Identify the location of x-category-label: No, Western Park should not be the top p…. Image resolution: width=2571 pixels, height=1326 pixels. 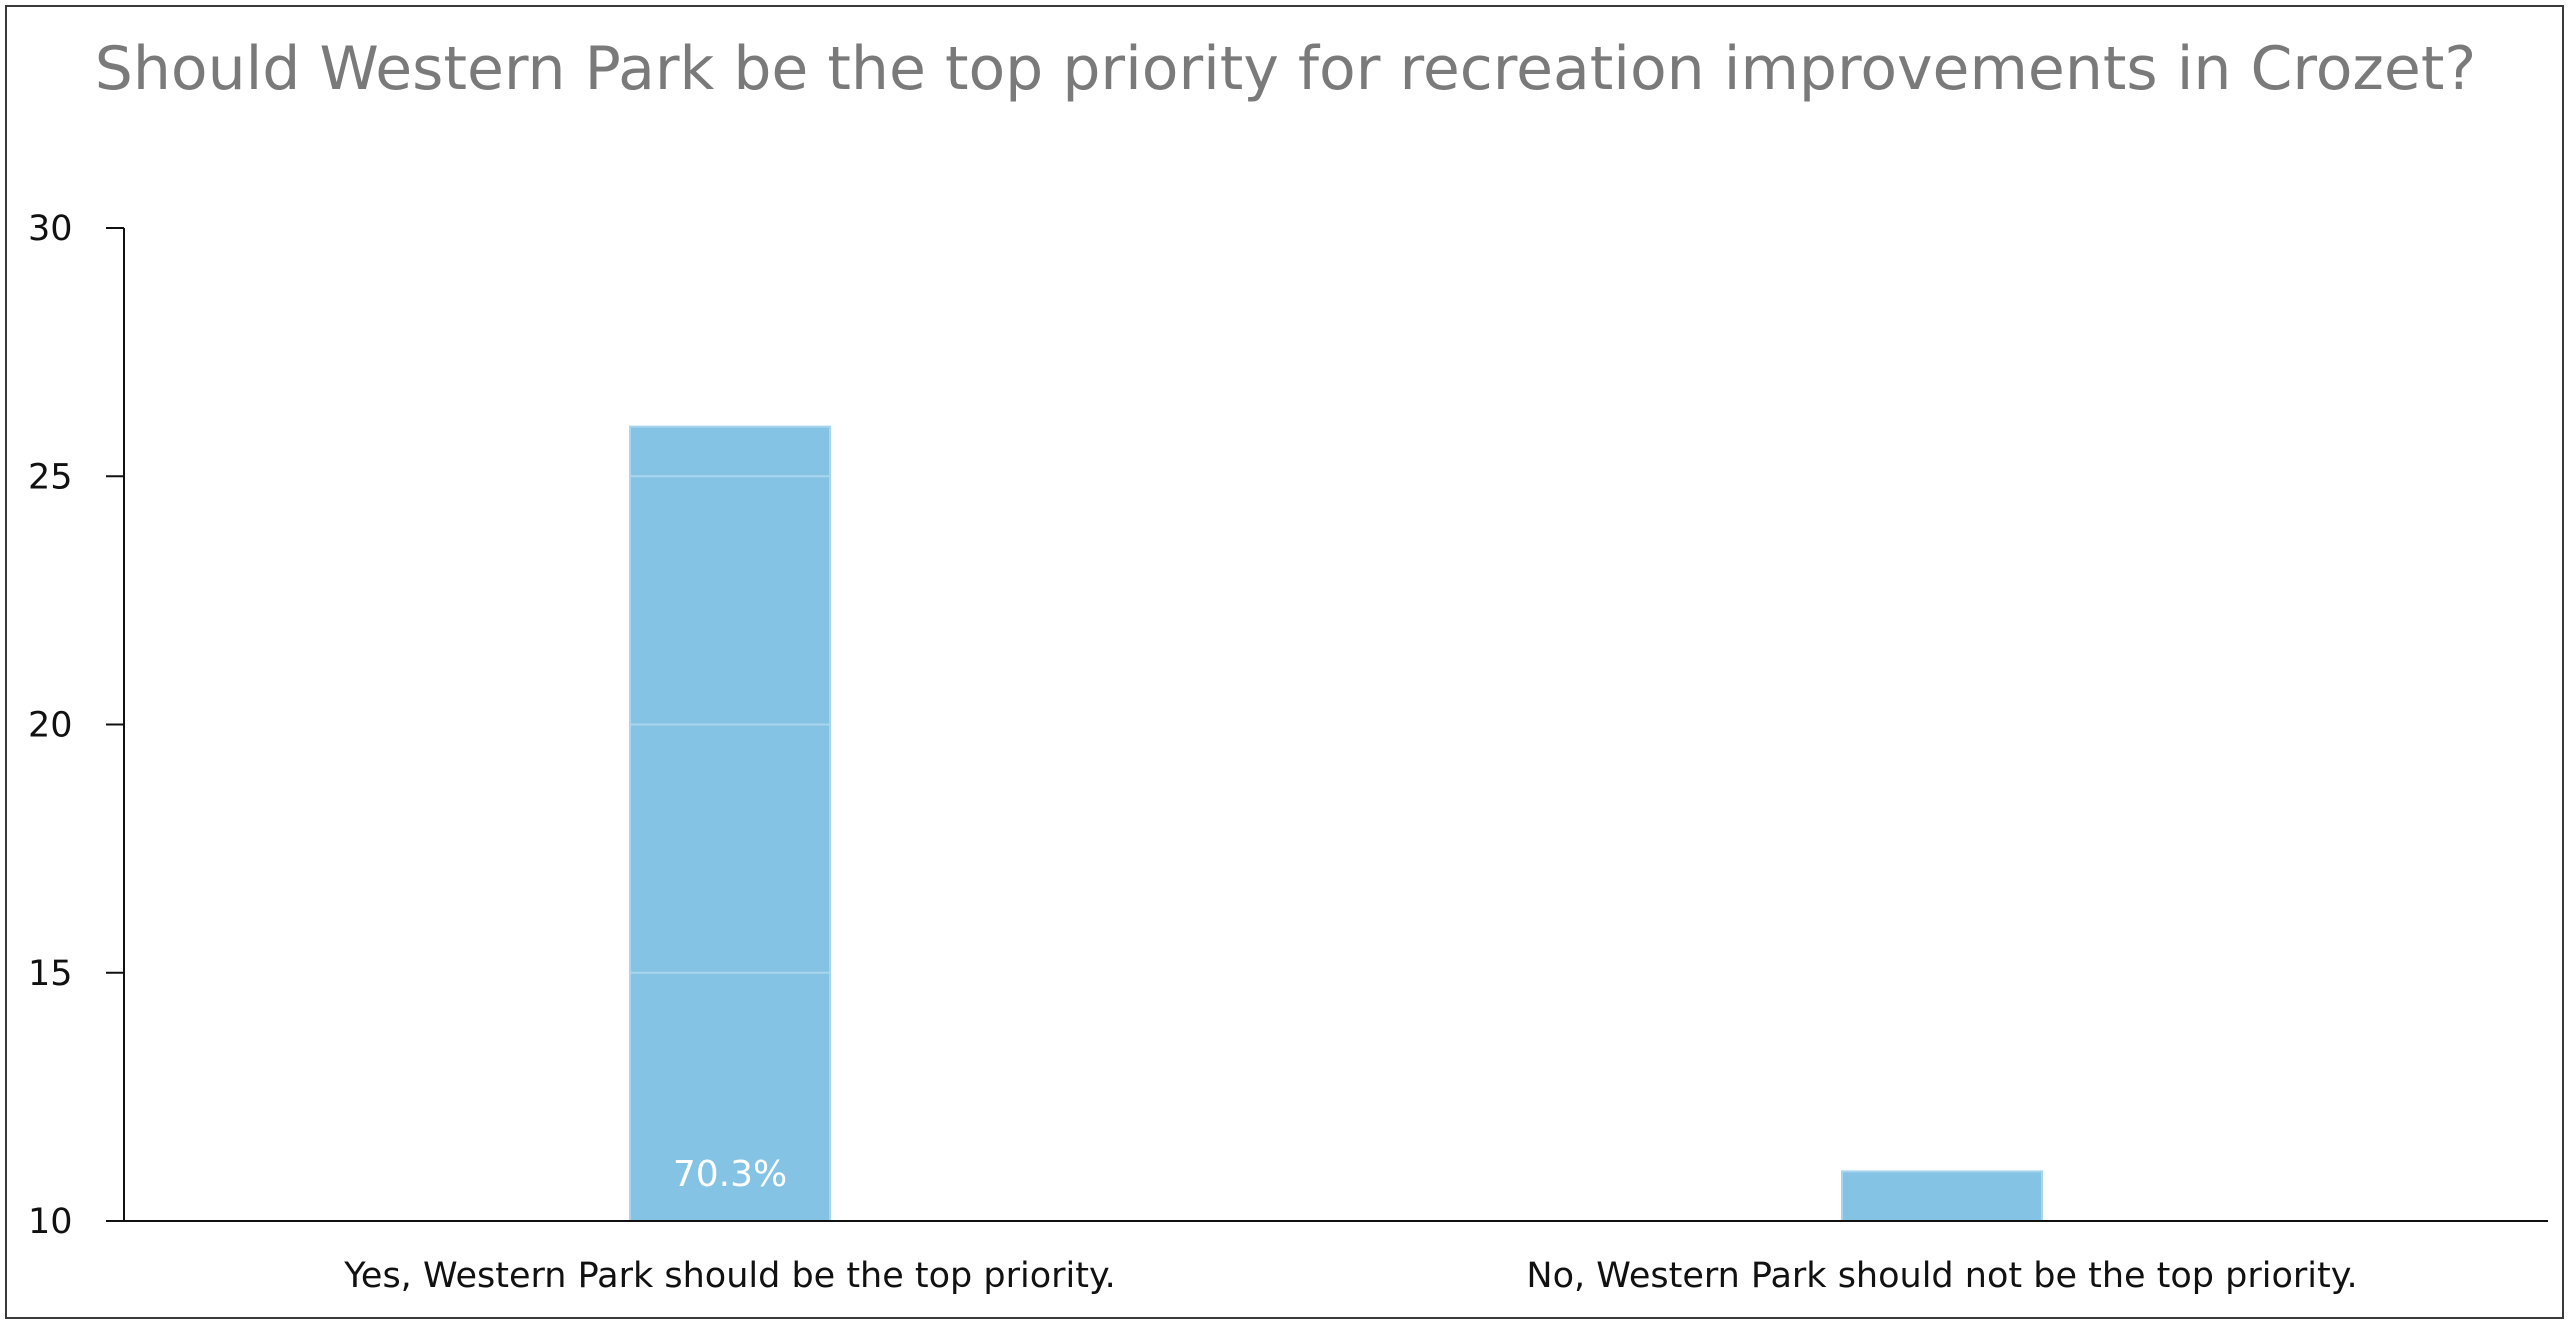
(1941, 1276).